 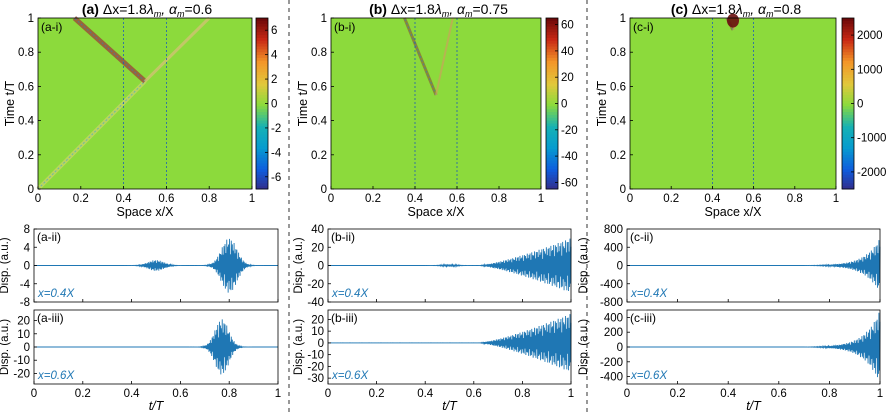 What do you see at coordinates (584, 347) in the screenshot?
I see `signal-y-axis-label: Disp. (a.u.)` at bounding box center [584, 347].